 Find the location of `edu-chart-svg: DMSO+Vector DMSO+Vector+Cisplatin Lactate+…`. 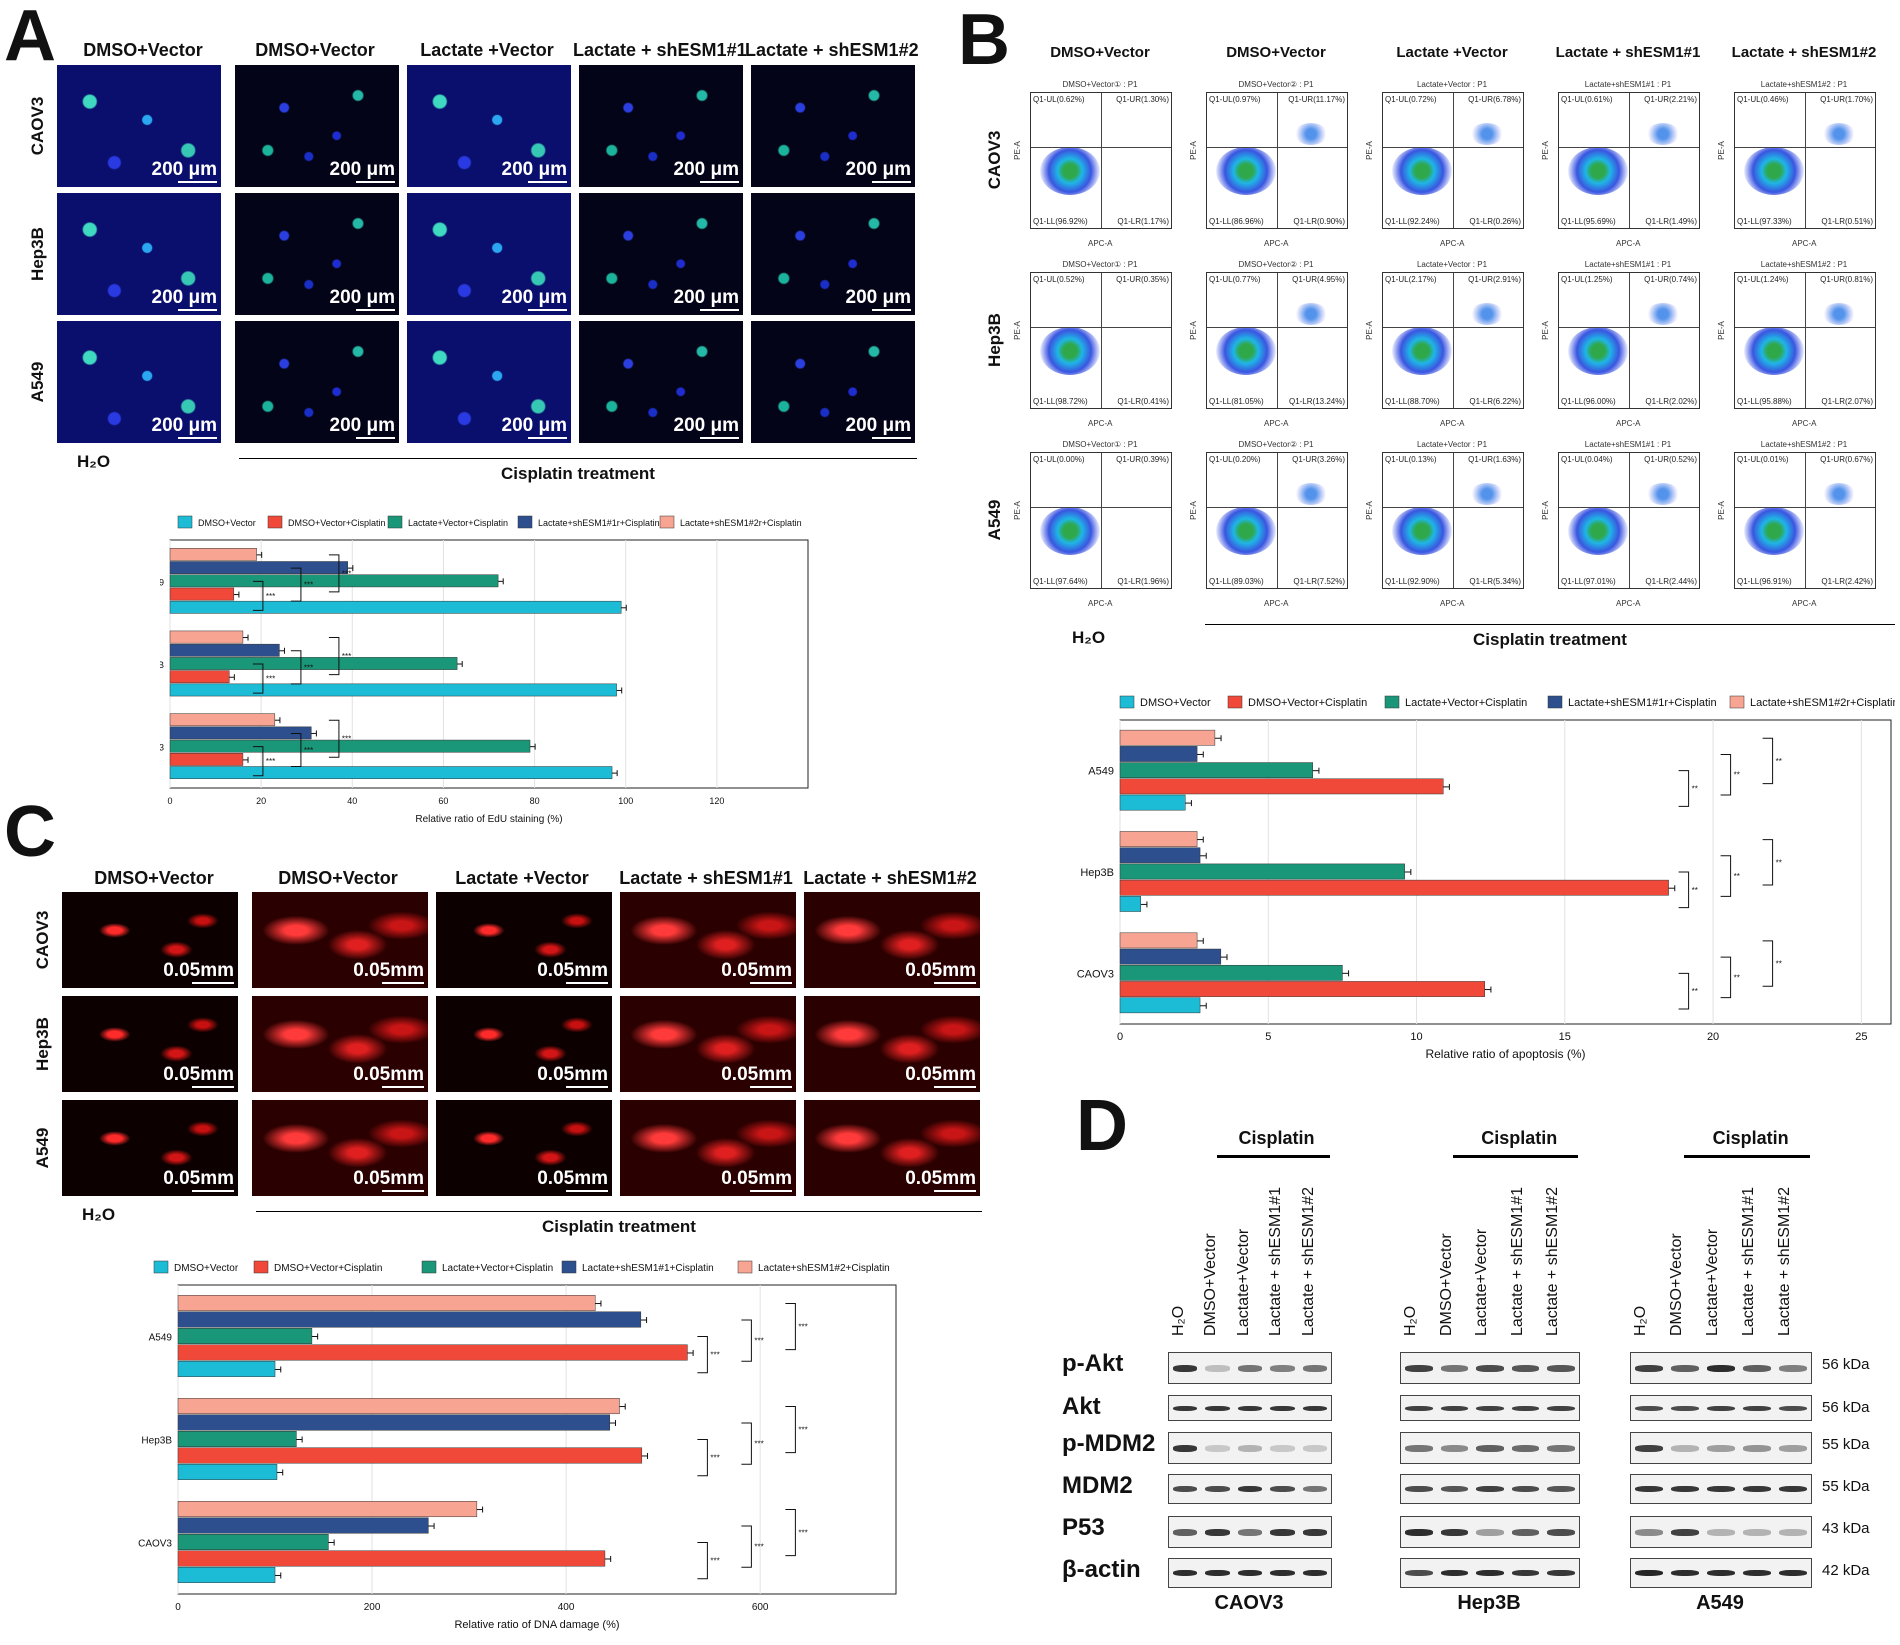

edu-chart-svg: DMSO+Vector DMSO+Vector+Cisplatin Lactate+… is located at coordinates (471, 670).